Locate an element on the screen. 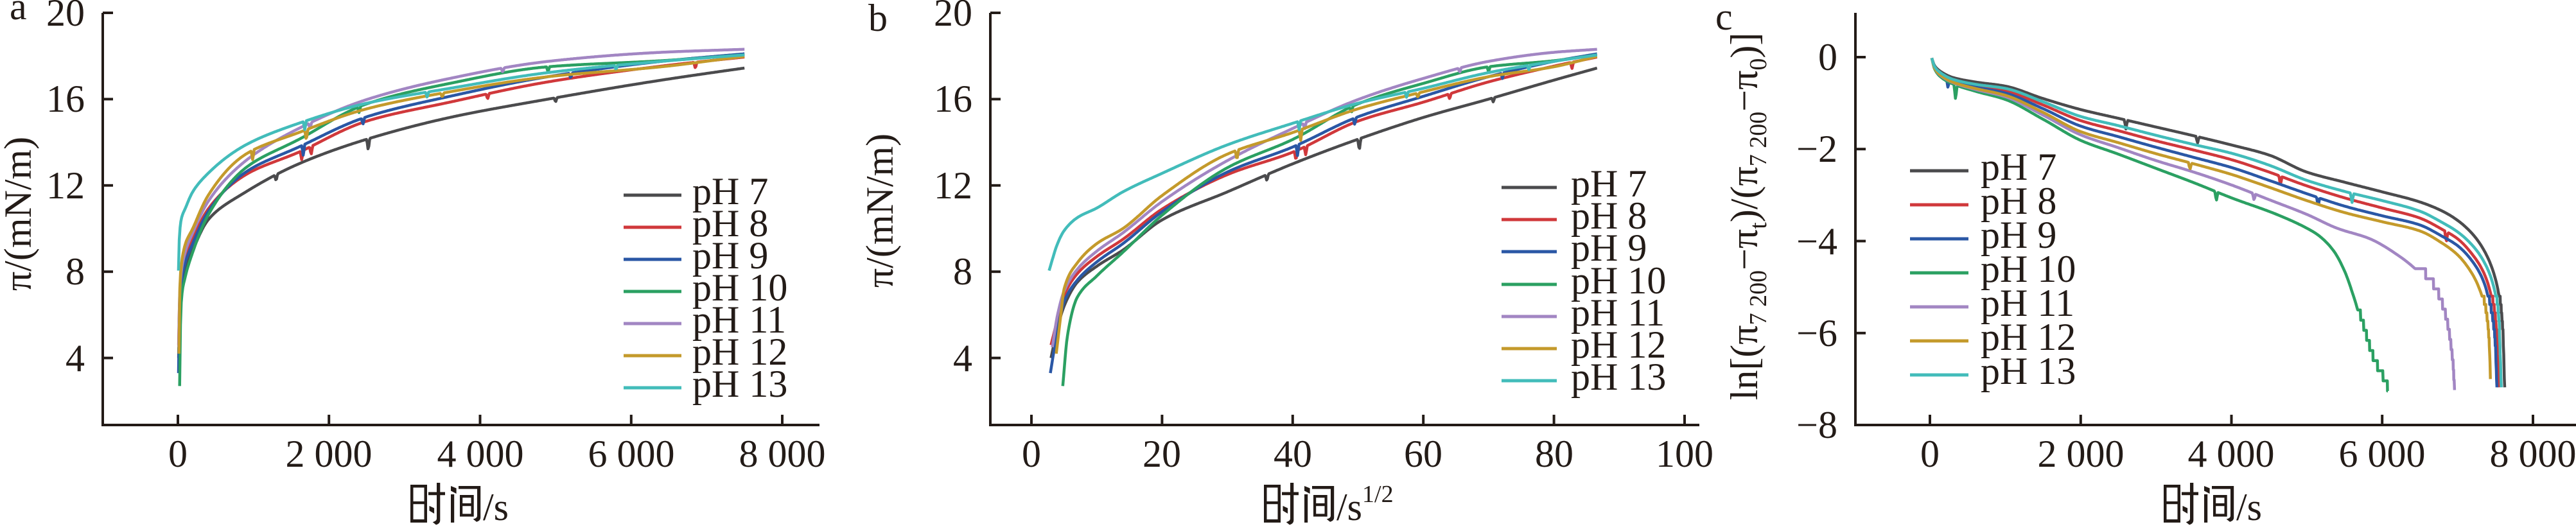 The width and height of the screenshot is (2576, 529). svg-text: 40 is located at coordinates (1293, 454).